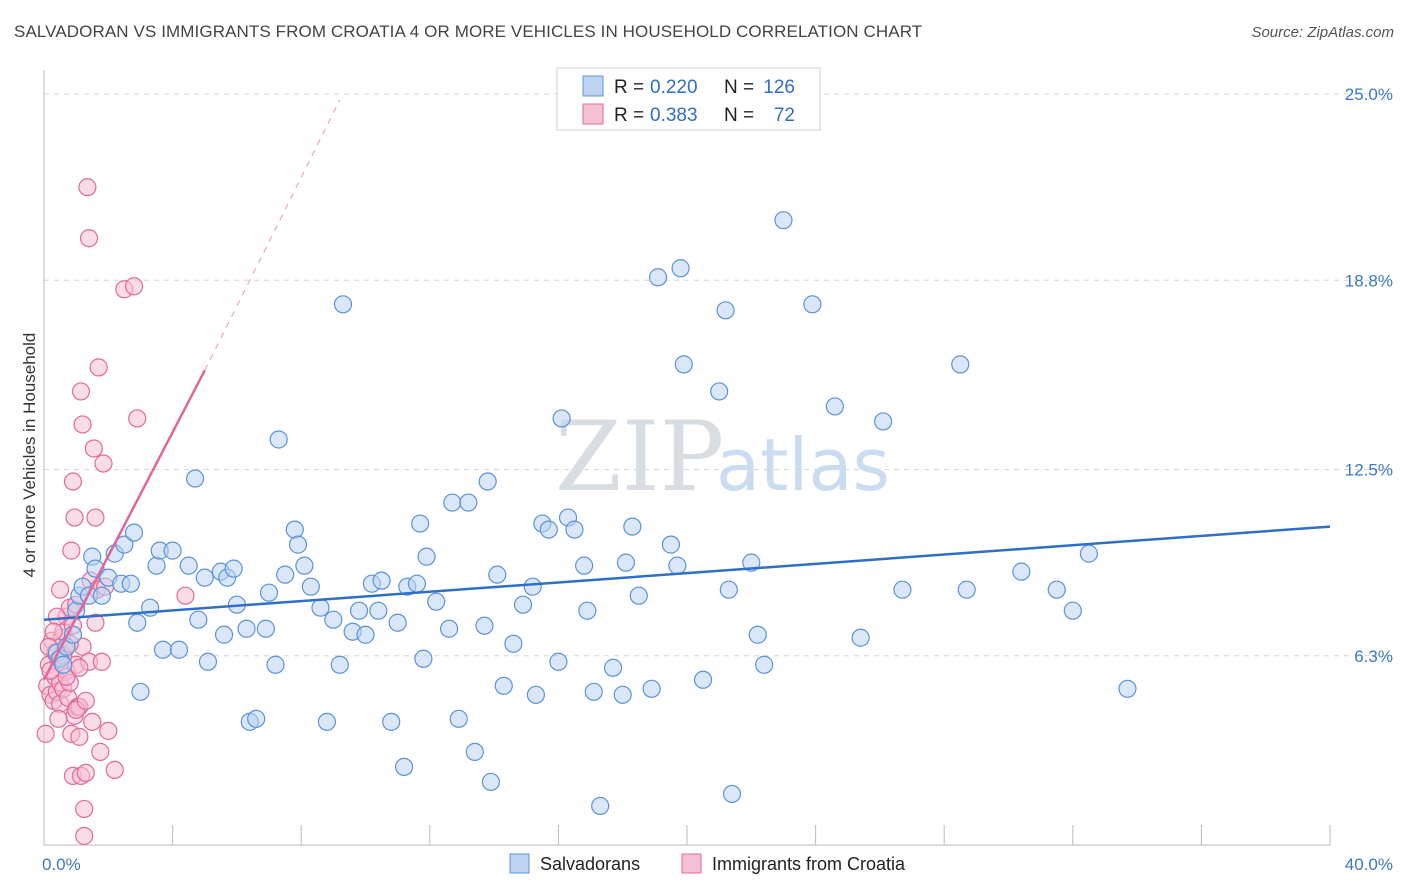  I want to click on x-tick-label-min: 0.0%, so click(61, 864).